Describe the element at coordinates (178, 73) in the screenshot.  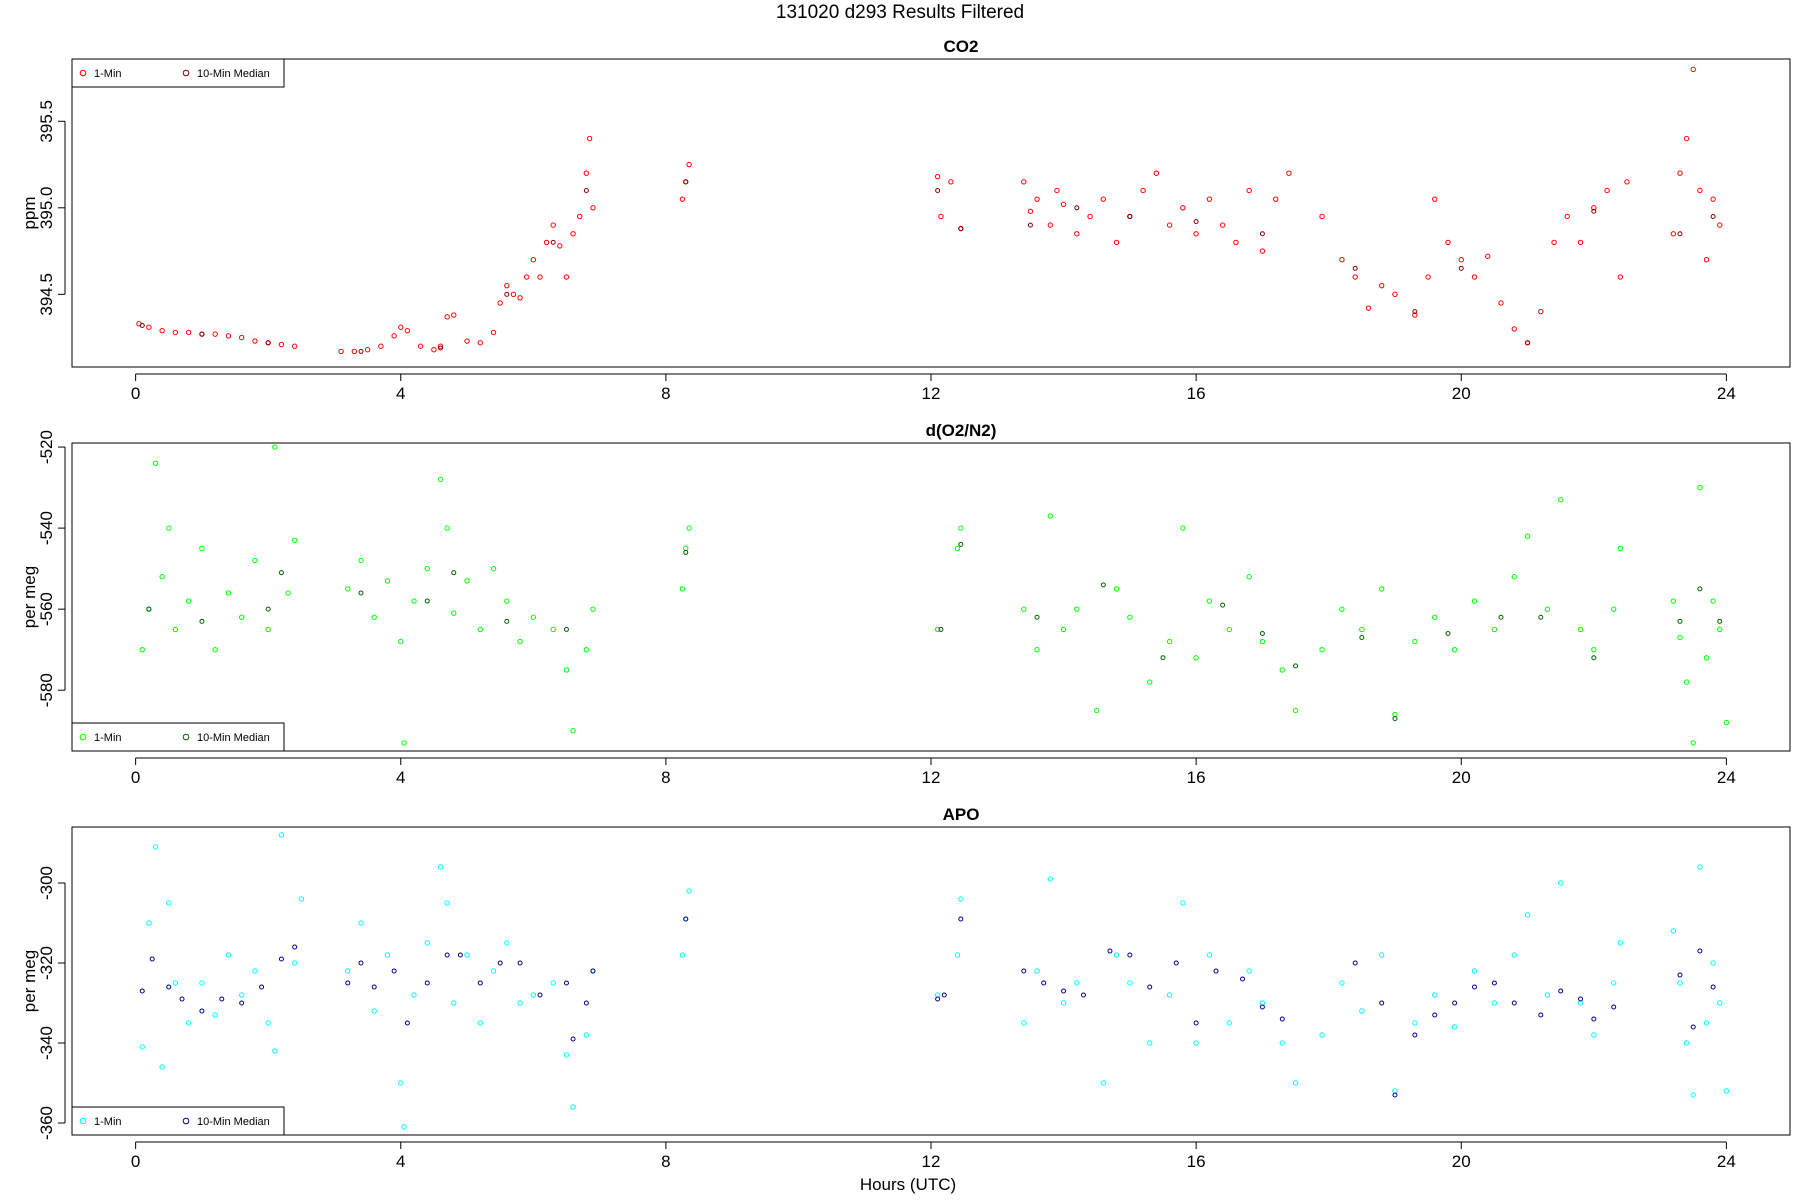
I see `legend-box` at that location.